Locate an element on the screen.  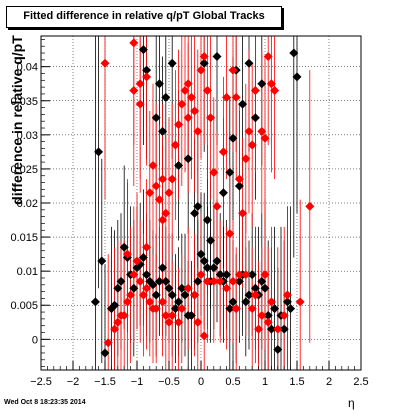
y-tick-label: 0.04 is located at coordinates (27, 68).